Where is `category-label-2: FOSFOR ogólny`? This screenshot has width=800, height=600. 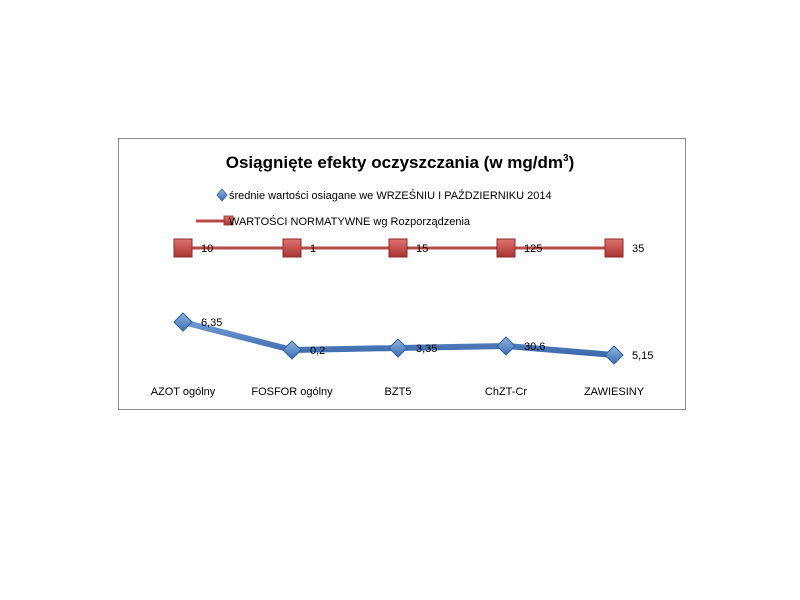 category-label-2: FOSFOR ogólny is located at coordinates (292, 392).